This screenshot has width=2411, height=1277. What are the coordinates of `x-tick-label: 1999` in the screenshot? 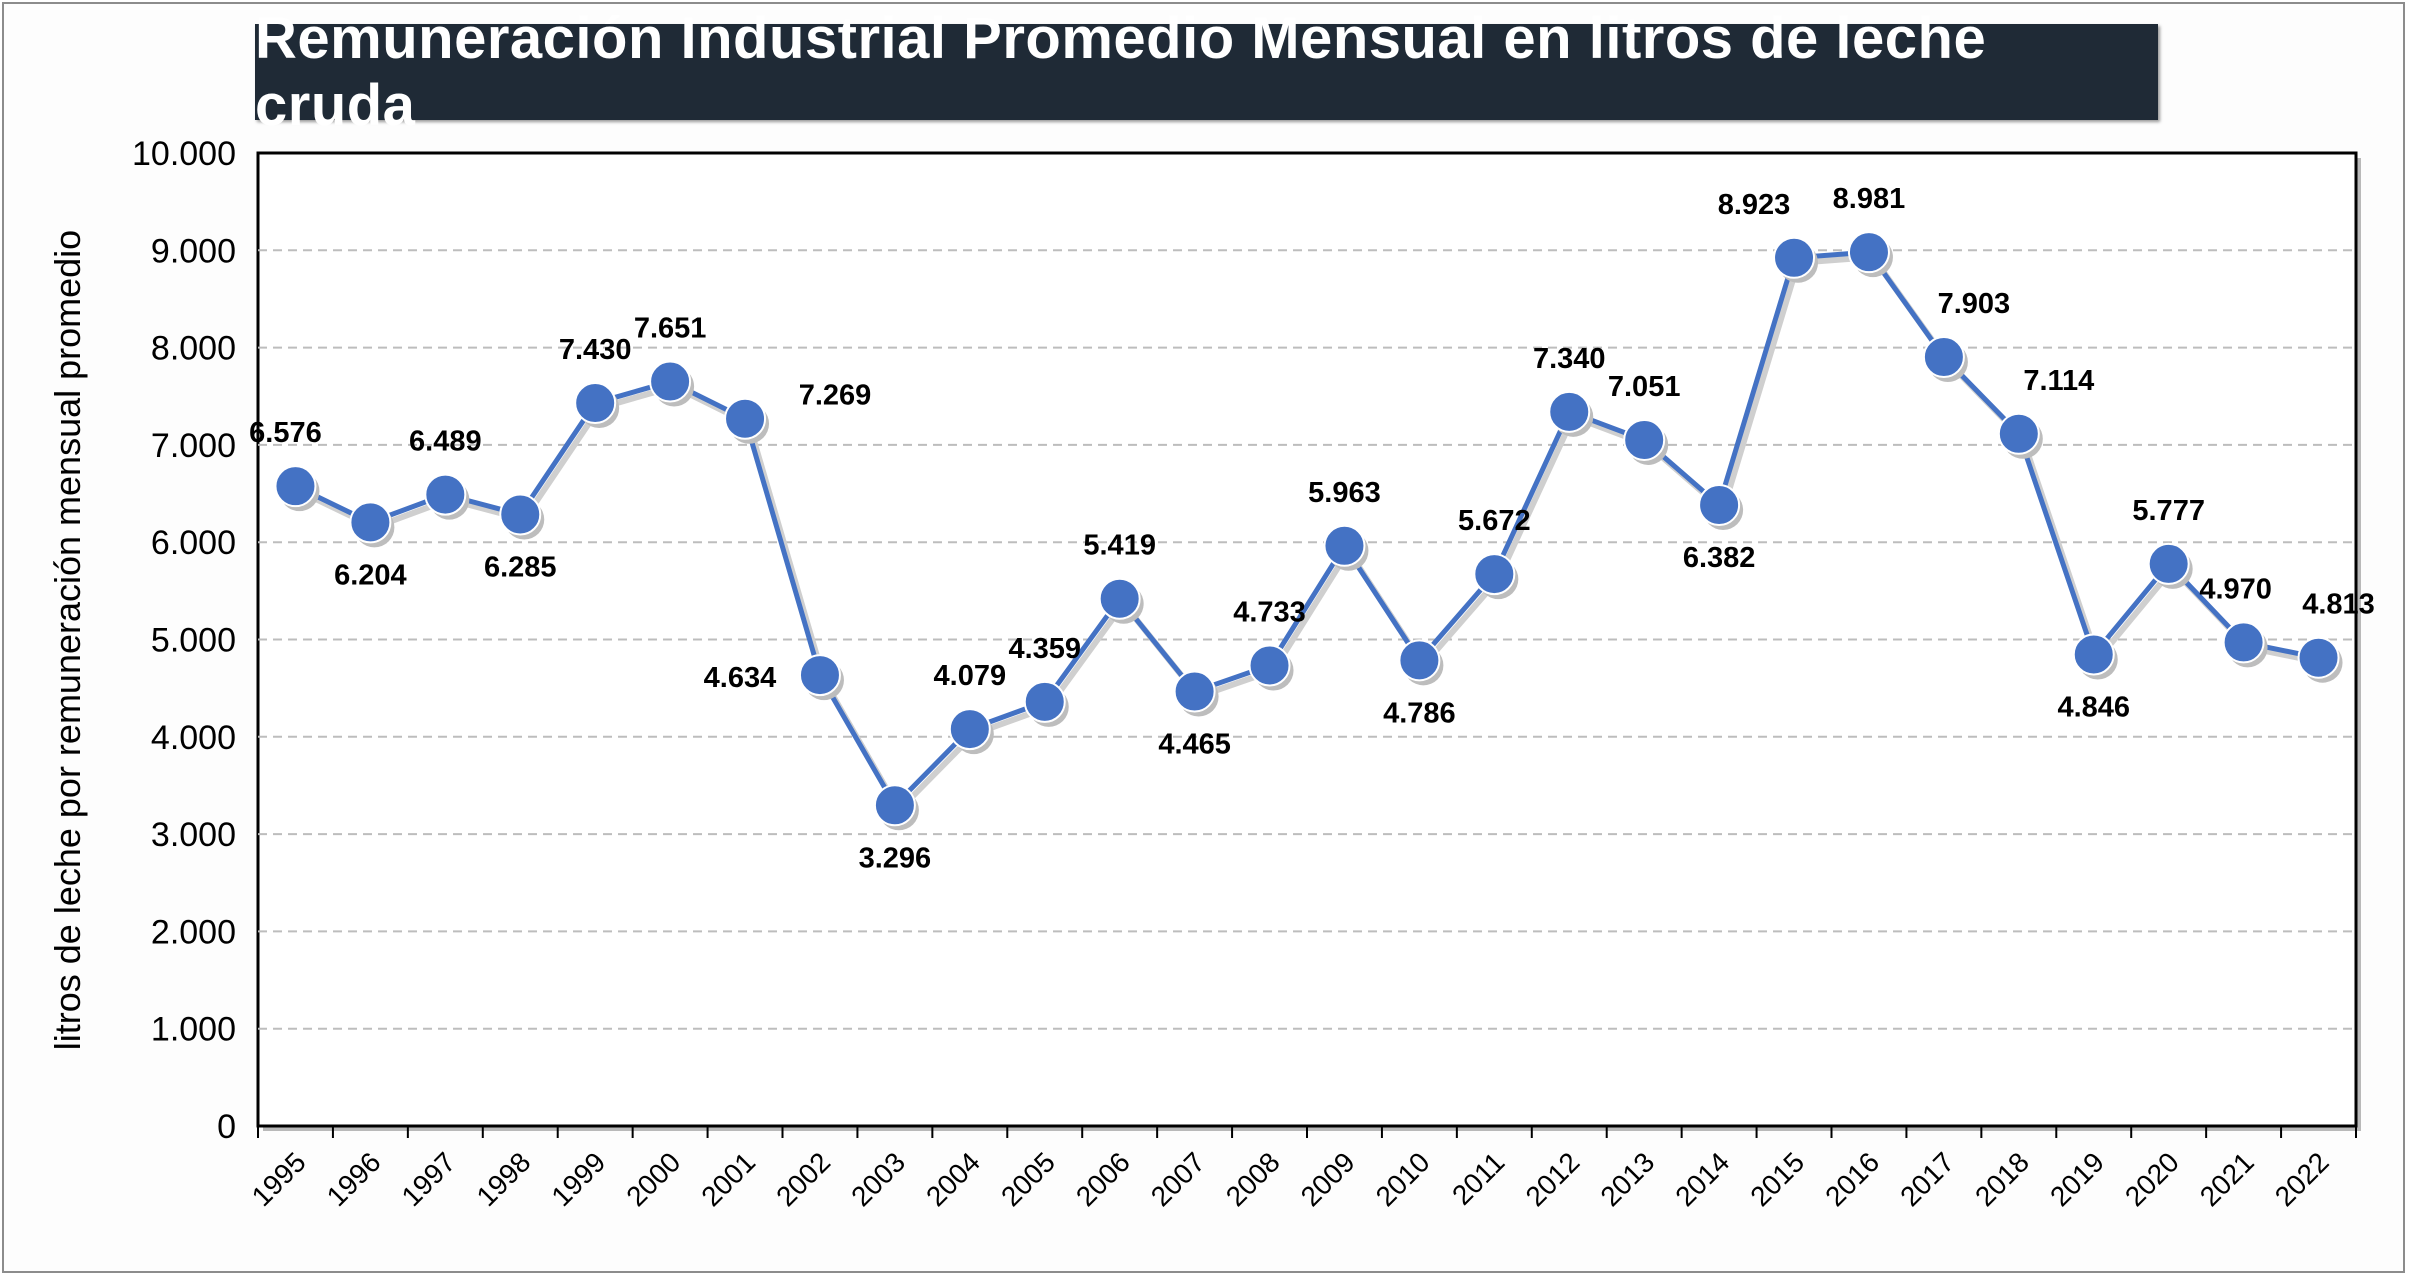 It's located at (578, 1179).